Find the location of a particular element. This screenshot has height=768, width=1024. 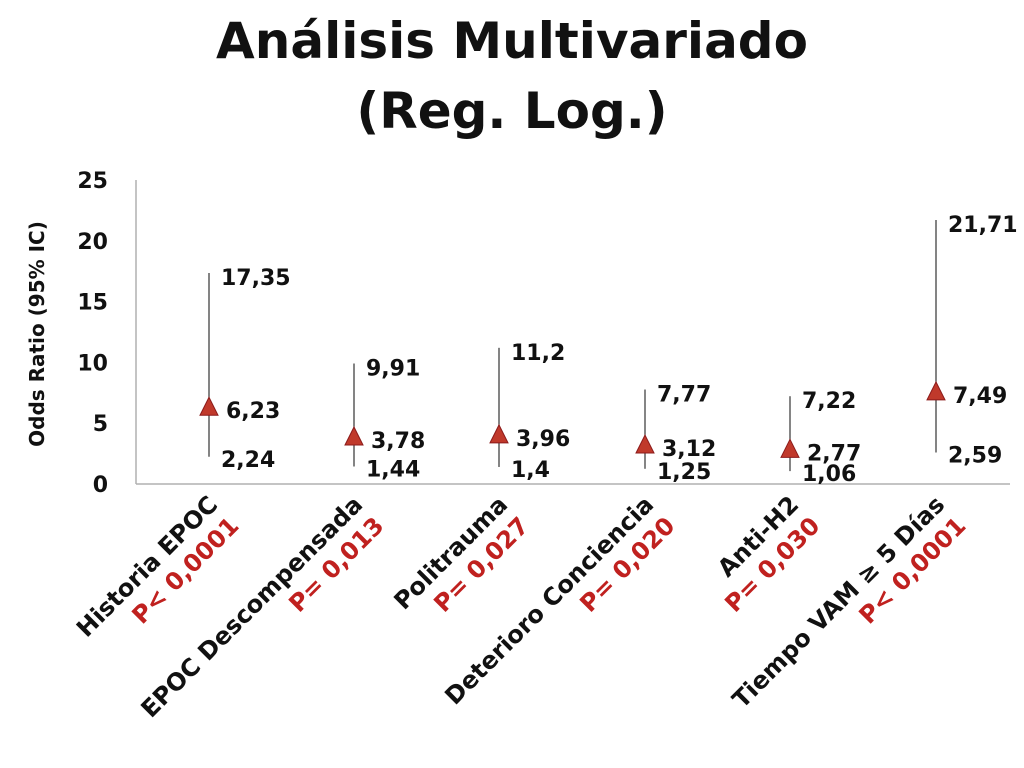

title-line-2: (Reg. Log.) is located at coordinates (512, 111).